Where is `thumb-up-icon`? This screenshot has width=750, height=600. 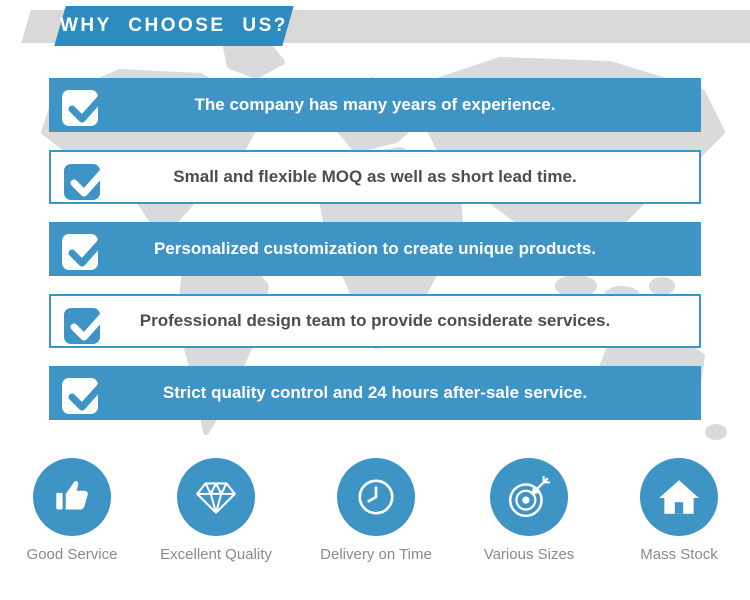 thumb-up-icon is located at coordinates (72, 495).